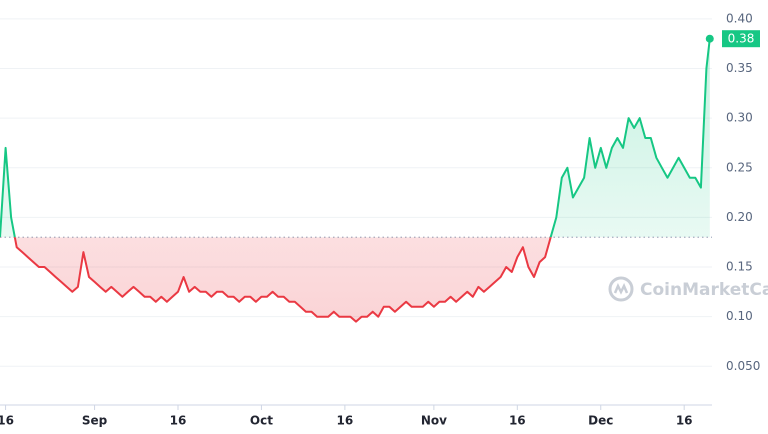 The image size is (768, 434). Describe the element at coordinates (739, 267) in the screenshot. I see `y-tick-label: 0.15` at that location.